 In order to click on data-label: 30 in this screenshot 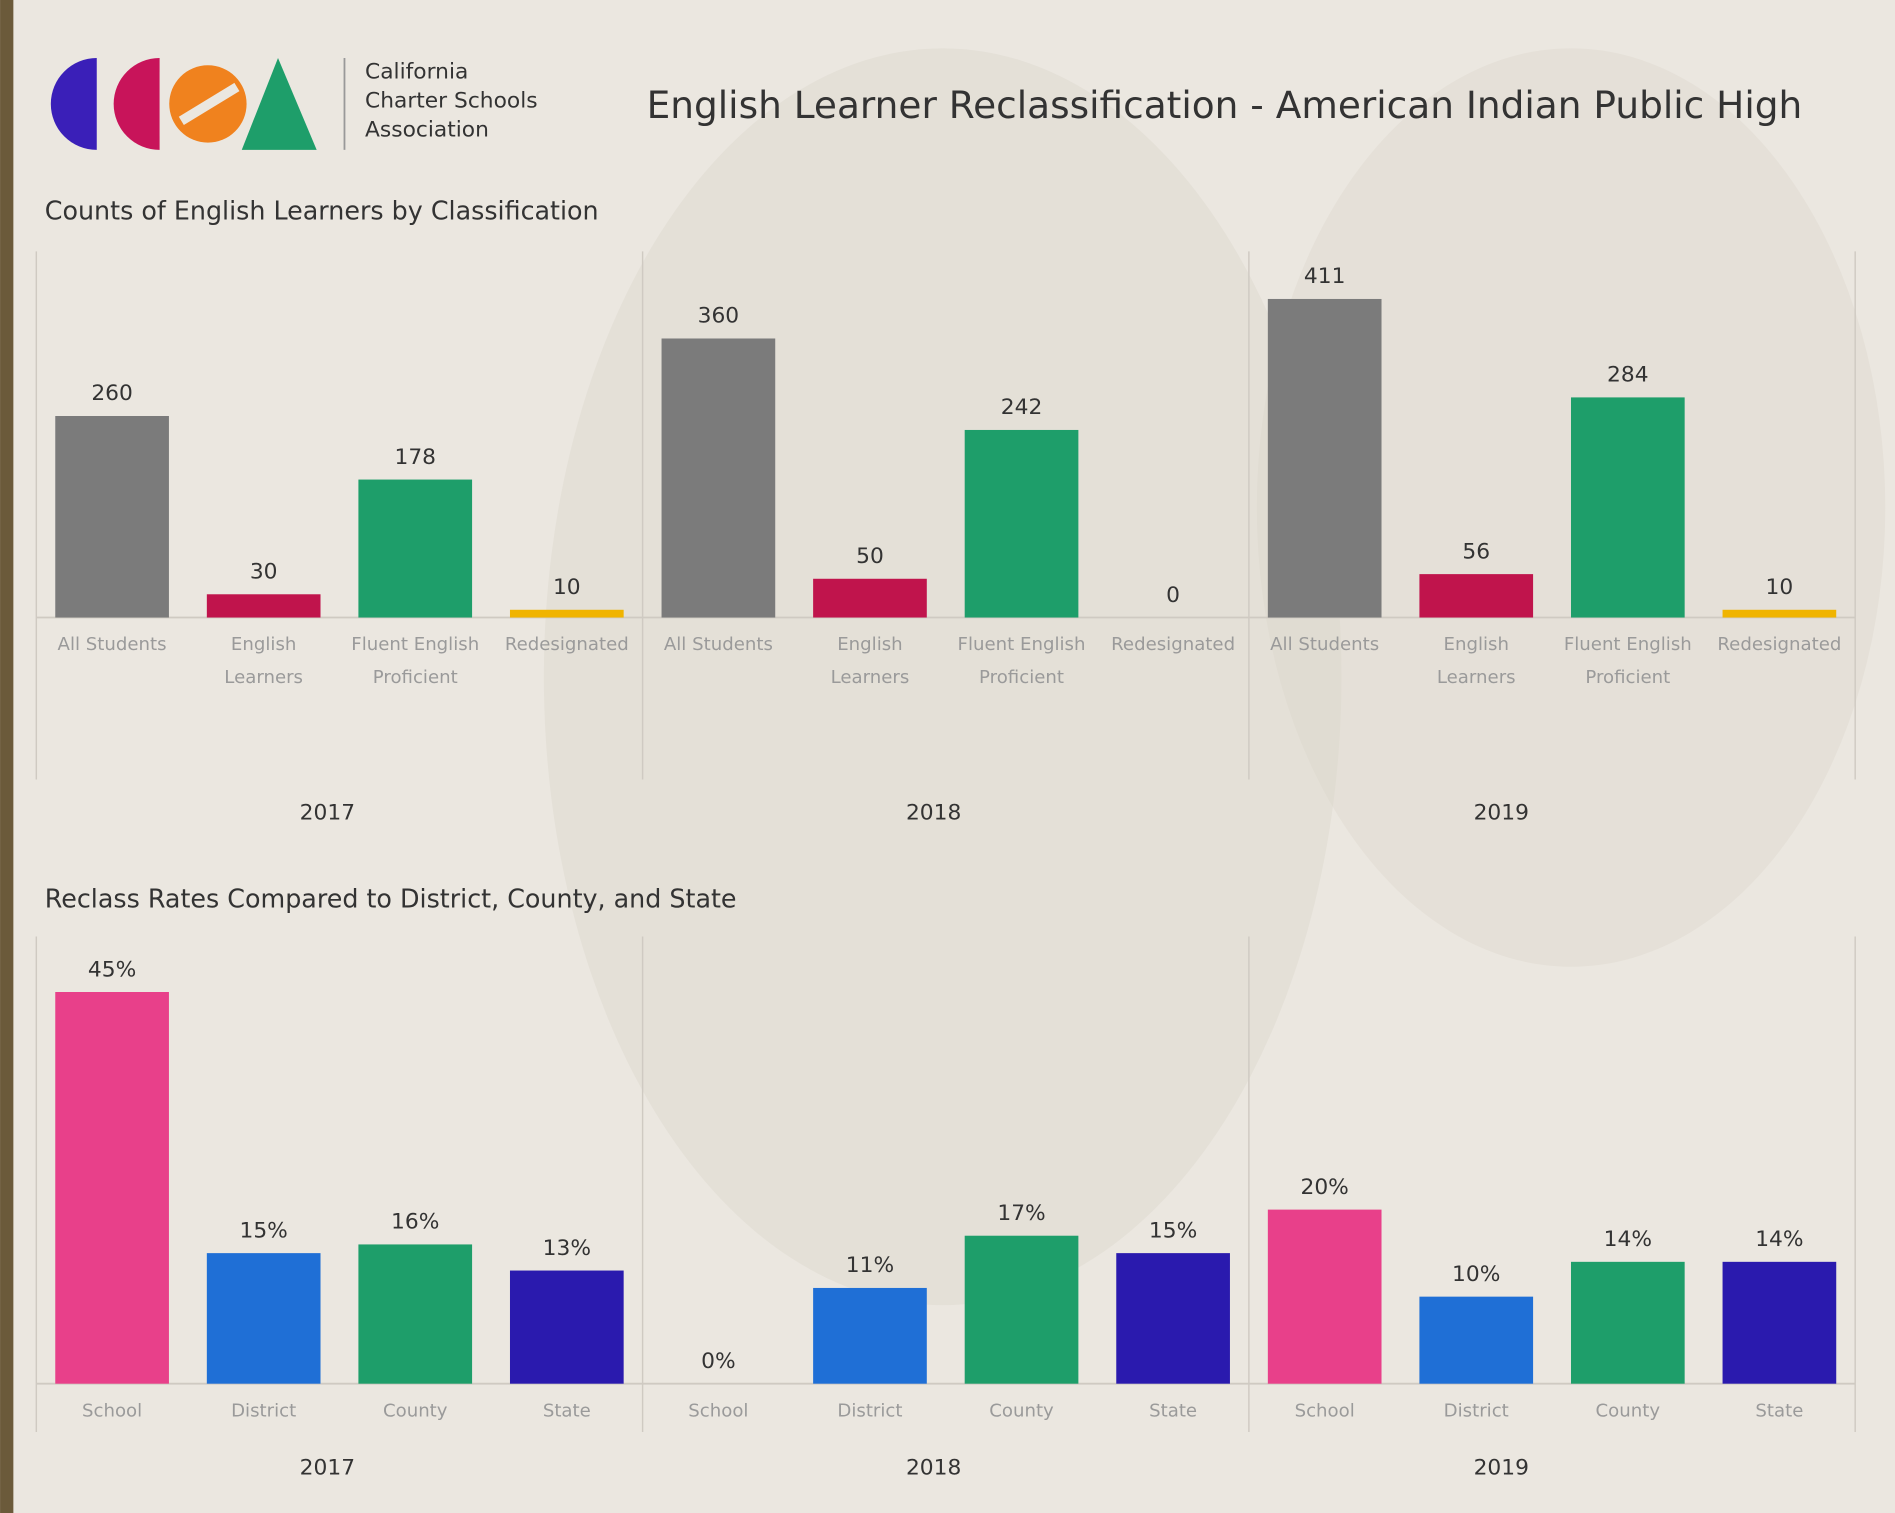, I will do `click(264, 572)`.